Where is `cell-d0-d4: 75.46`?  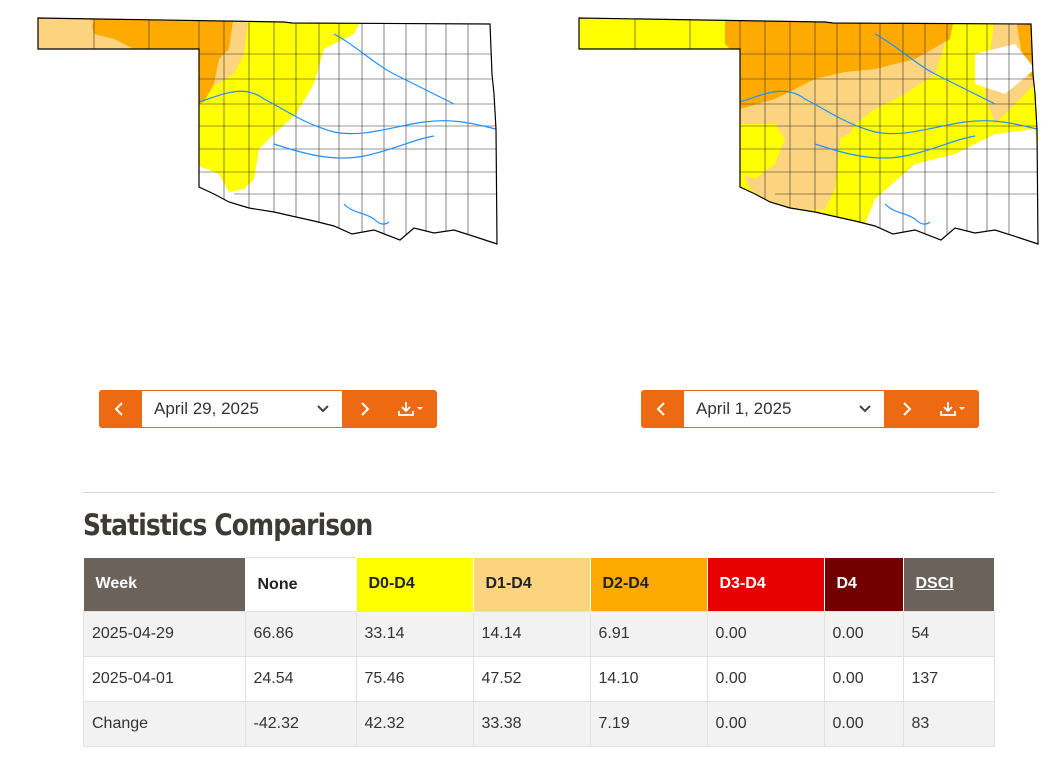
cell-d0-d4: 75.46 is located at coordinates (414, 679).